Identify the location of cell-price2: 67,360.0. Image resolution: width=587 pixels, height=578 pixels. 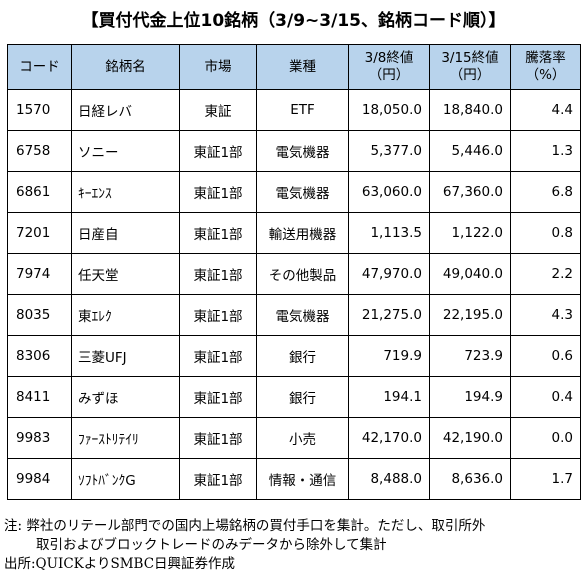
(470, 192).